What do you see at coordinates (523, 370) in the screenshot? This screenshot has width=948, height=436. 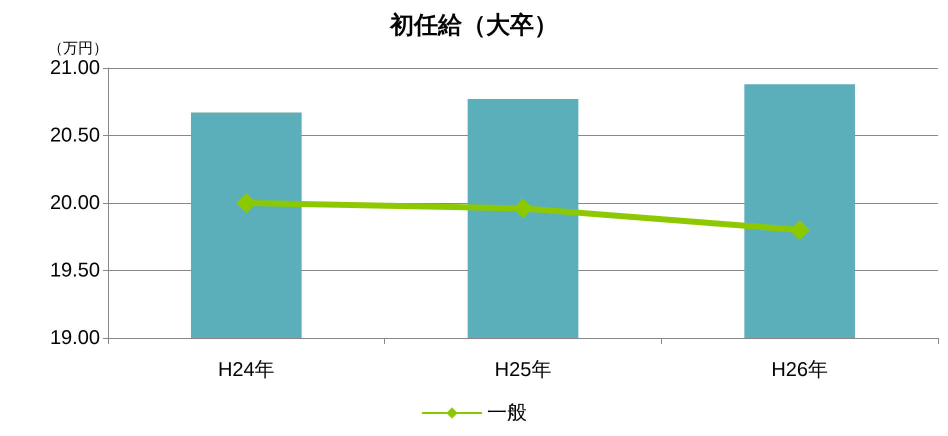 I see `x-tick-label: H25年` at bounding box center [523, 370].